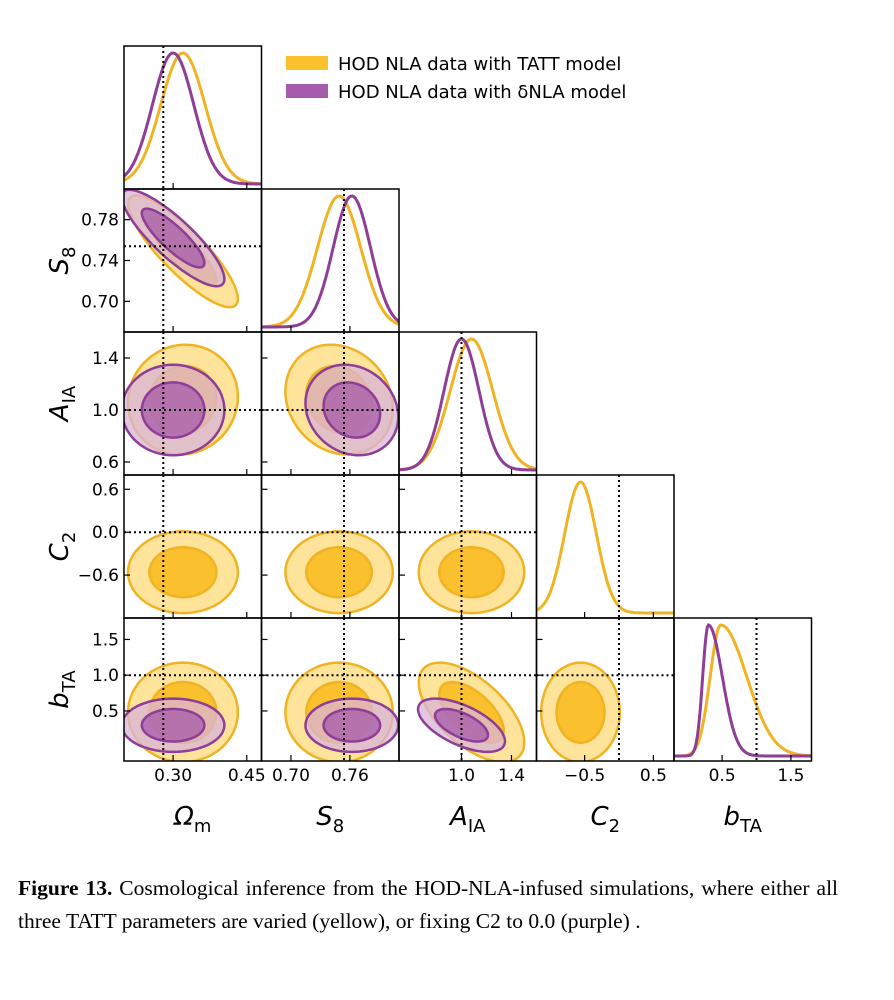  What do you see at coordinates (100, 302) in the screenshot?
I see `y-tick-label: 0.70` at bounding box center [100, 302].